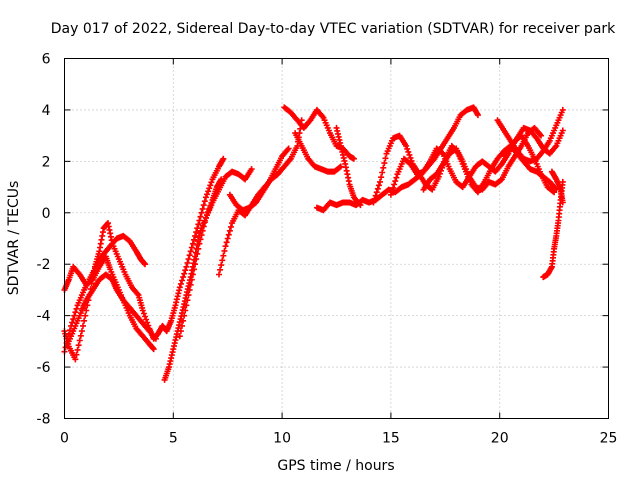 Image resolution: width=640 pixels, height=485 pixels. What do you see at coordinates (391, 439) in the screenshot?
I see `x-tick-label: 15` at bounding box center [391, 439].